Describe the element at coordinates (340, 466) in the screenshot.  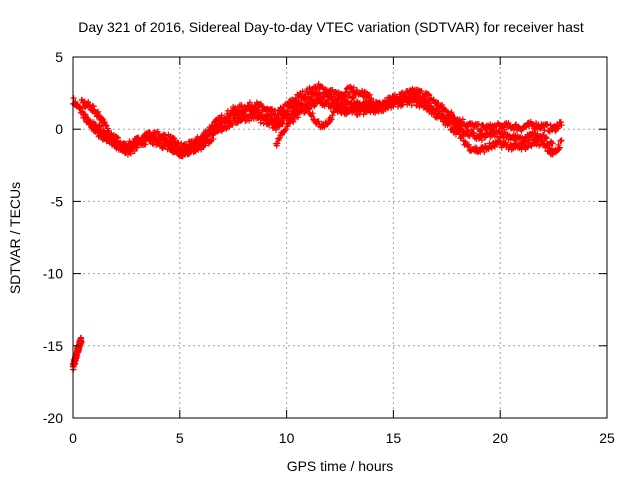
I see `x-axis-label: GPS time / hours` at that location.